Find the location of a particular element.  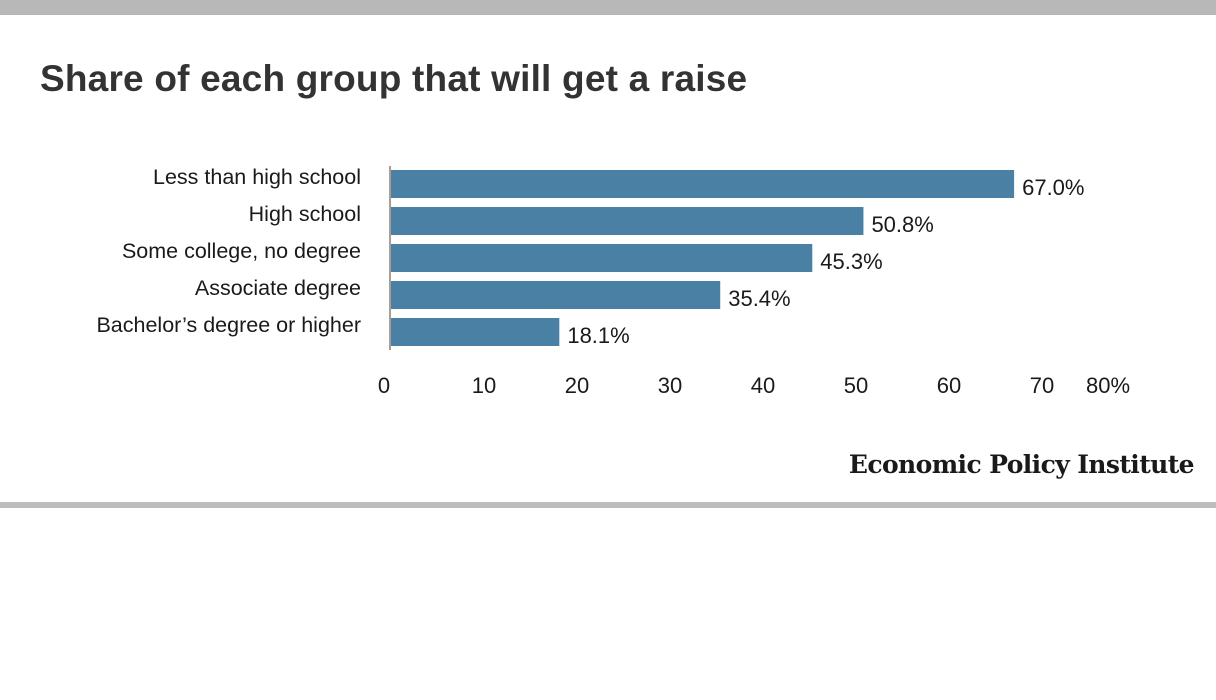

category-label: Some college, no degree is located at coordinates (241, 251).